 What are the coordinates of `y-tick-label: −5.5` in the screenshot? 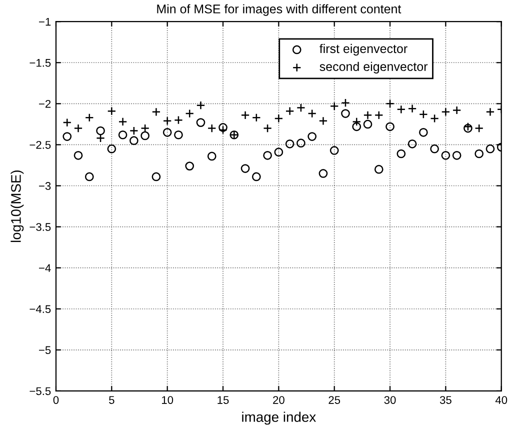 It's located at (40, 391).